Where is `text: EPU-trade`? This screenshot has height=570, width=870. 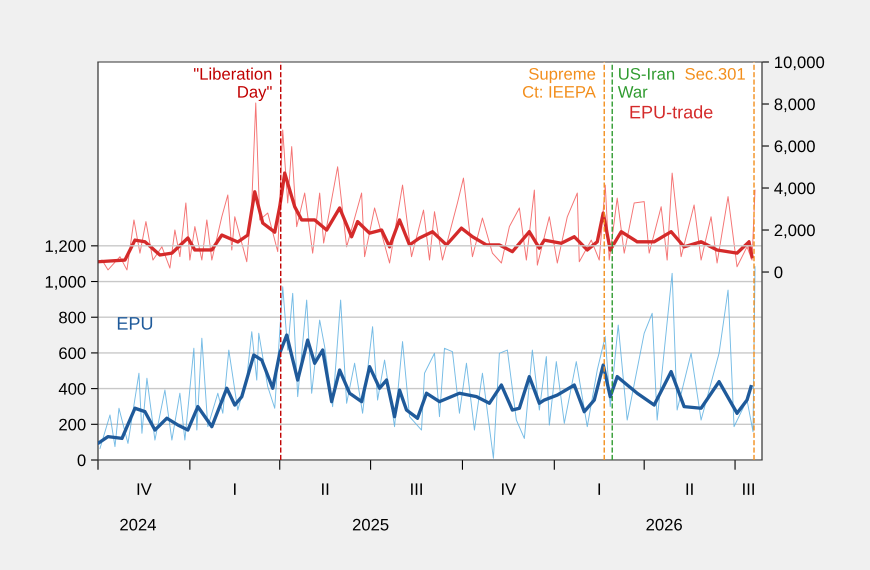 text: EPU-trade is located at coordinates (671, 111).